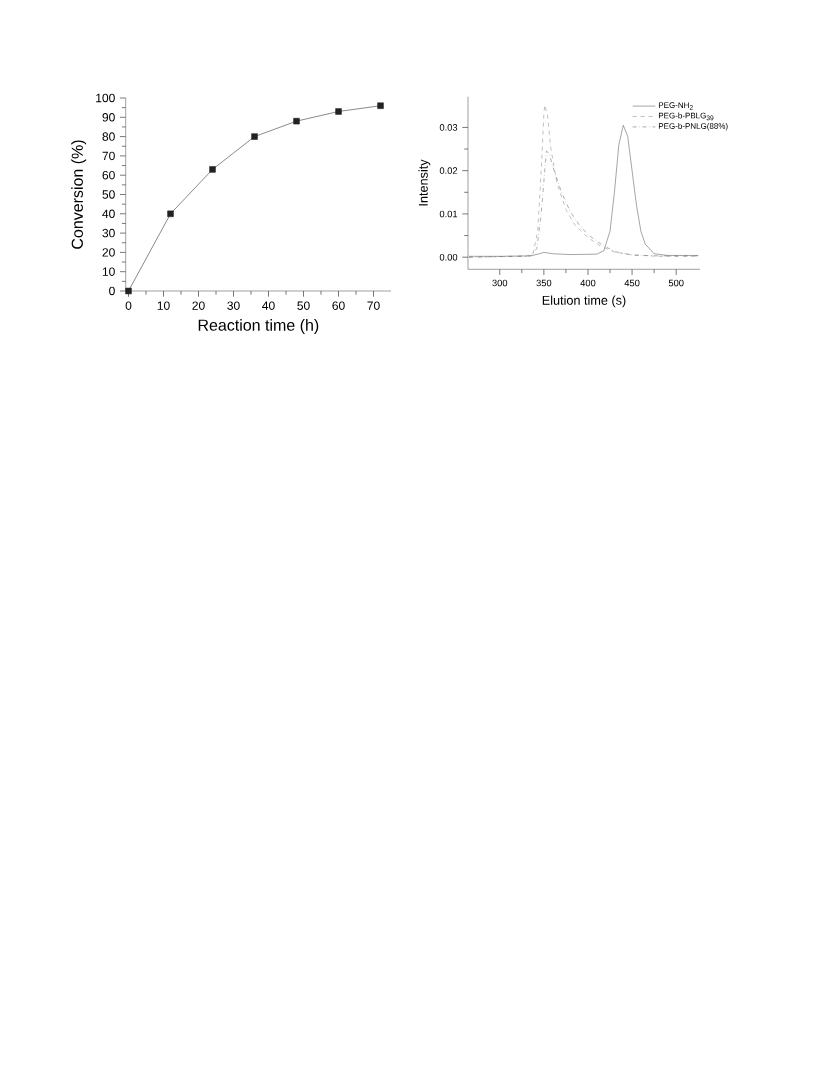  Describe the element at coordinates (79, 194) in the screenshot. I see `y-axis-title: Conversion (%)` at that location.